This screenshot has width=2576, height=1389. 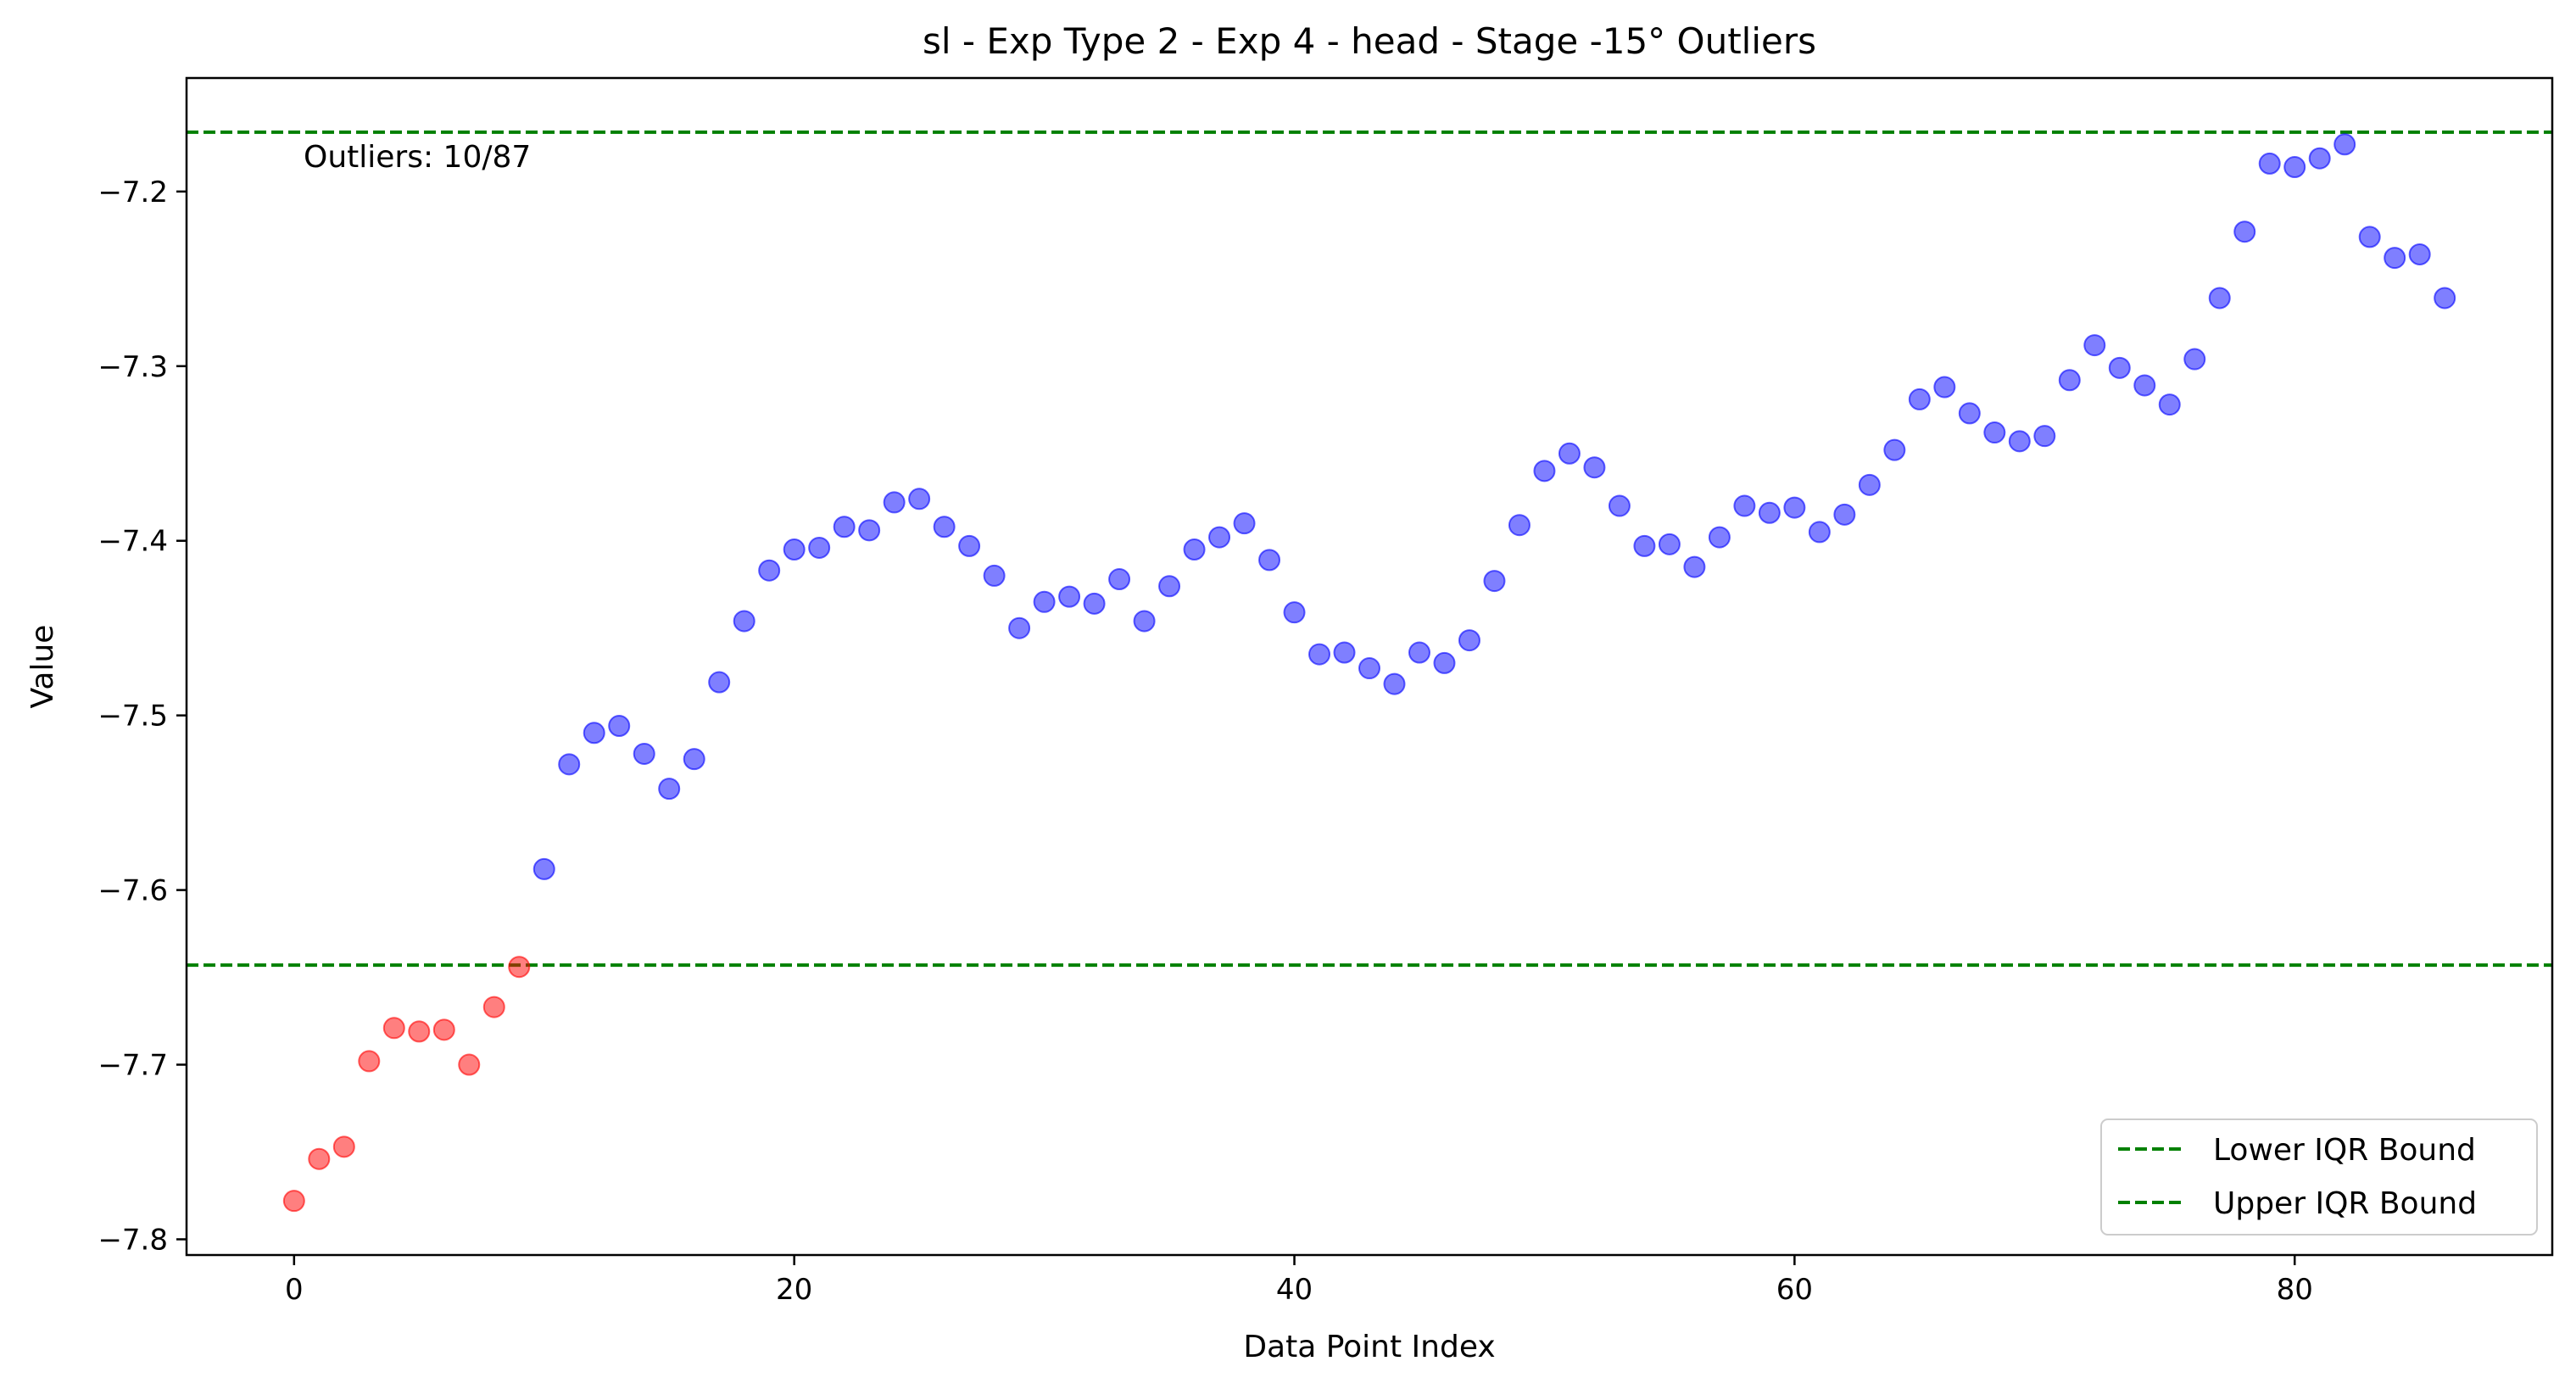 I want to click on x-tick-label-80: 80, so click(x=2295, y=1290).